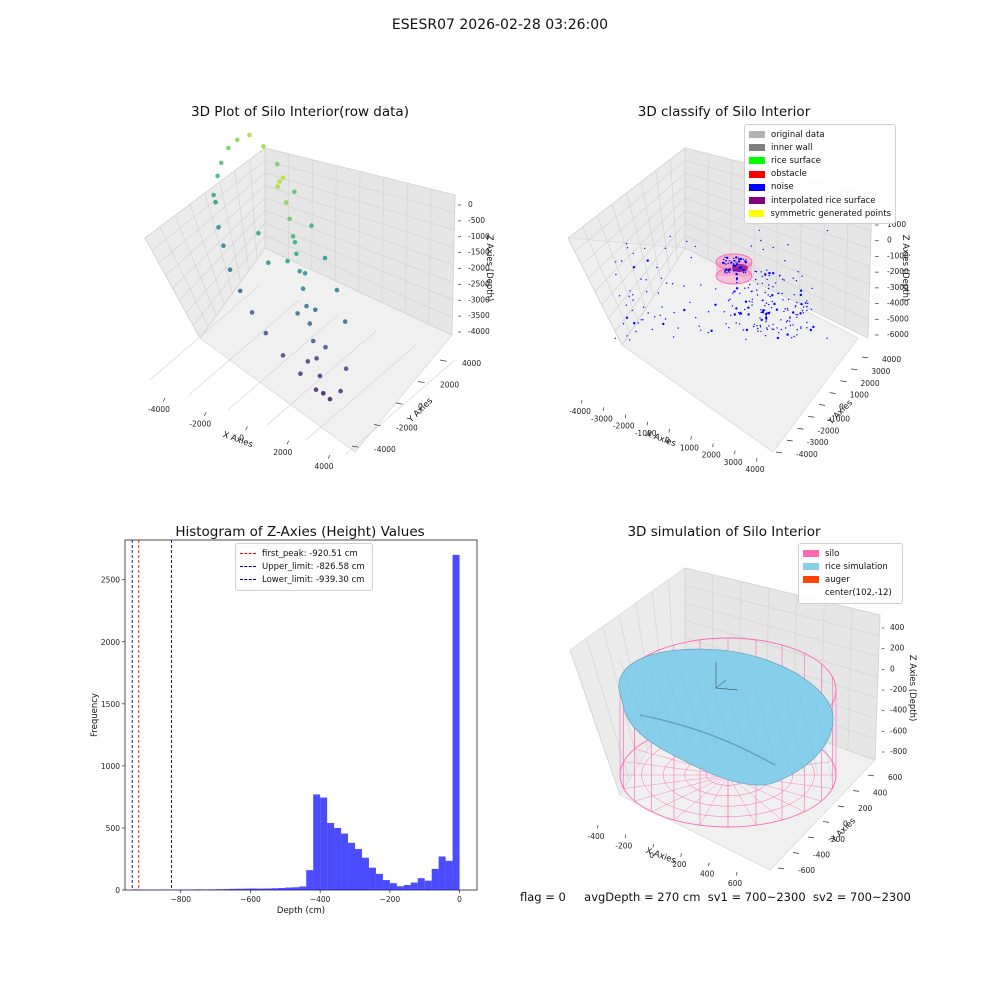 The image size is (1000, 1000). I want to click on y-tick-label: 500, so click(113, 828).